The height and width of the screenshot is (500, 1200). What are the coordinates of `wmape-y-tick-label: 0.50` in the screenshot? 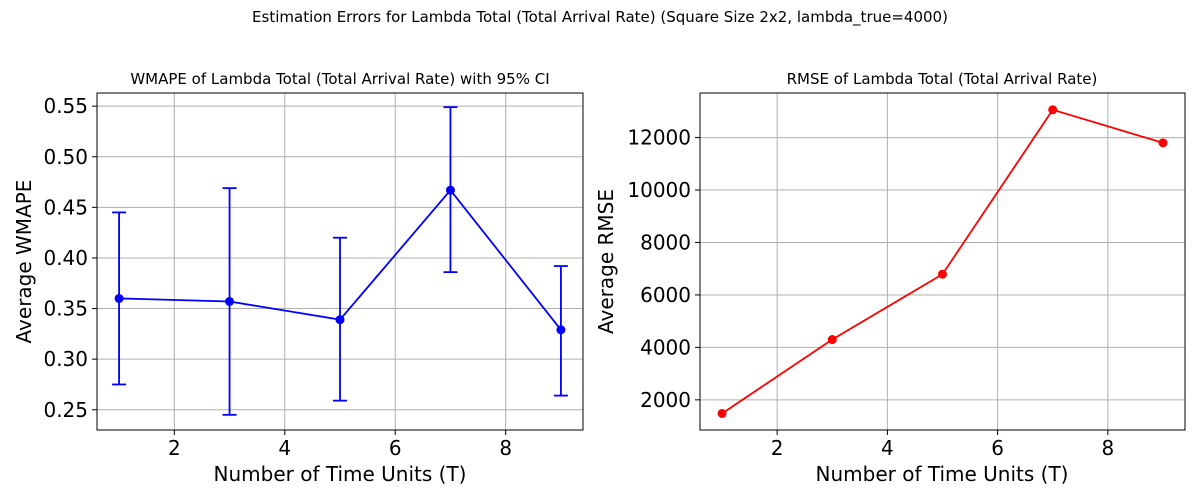 It's located at (65, 157).